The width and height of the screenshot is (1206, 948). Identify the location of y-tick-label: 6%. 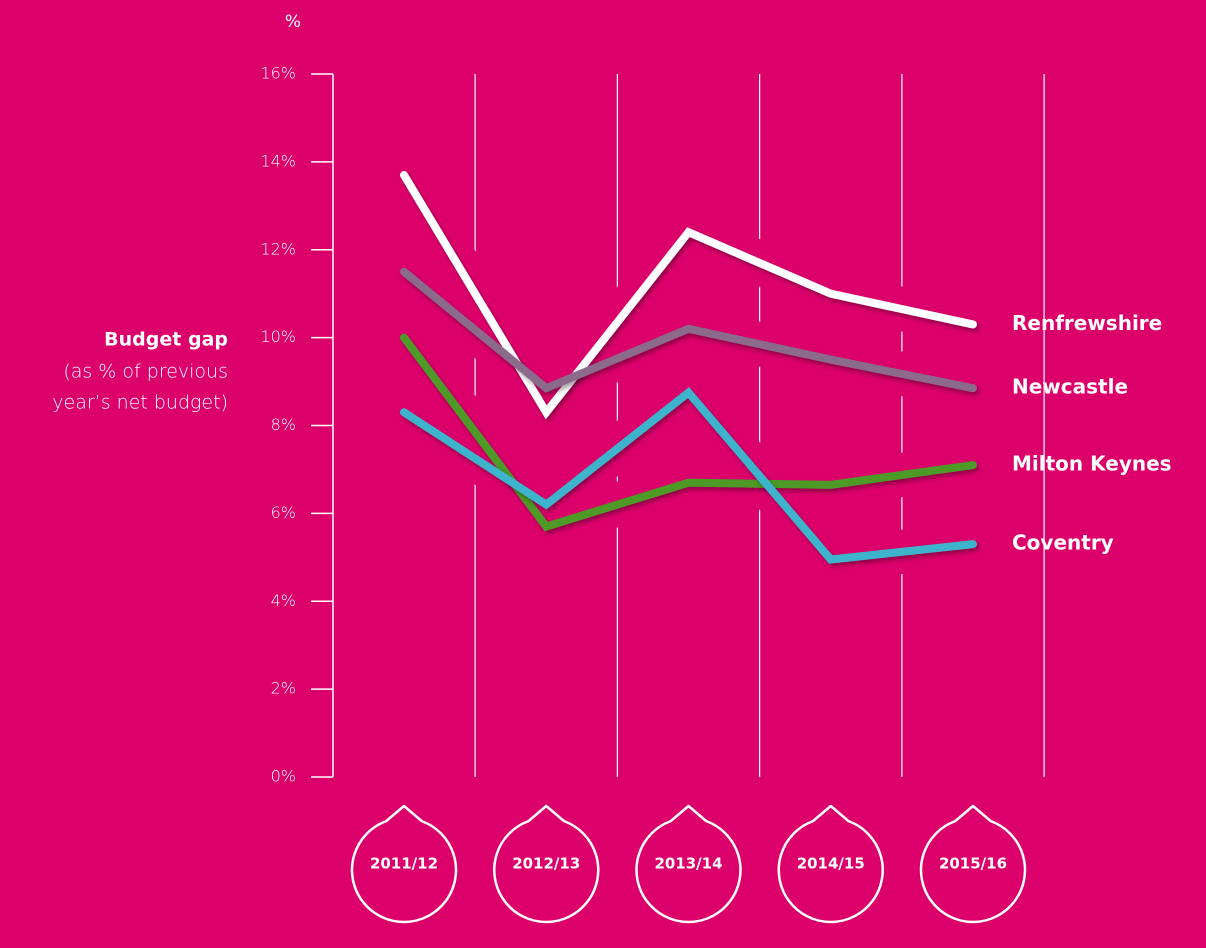
(283, 512).